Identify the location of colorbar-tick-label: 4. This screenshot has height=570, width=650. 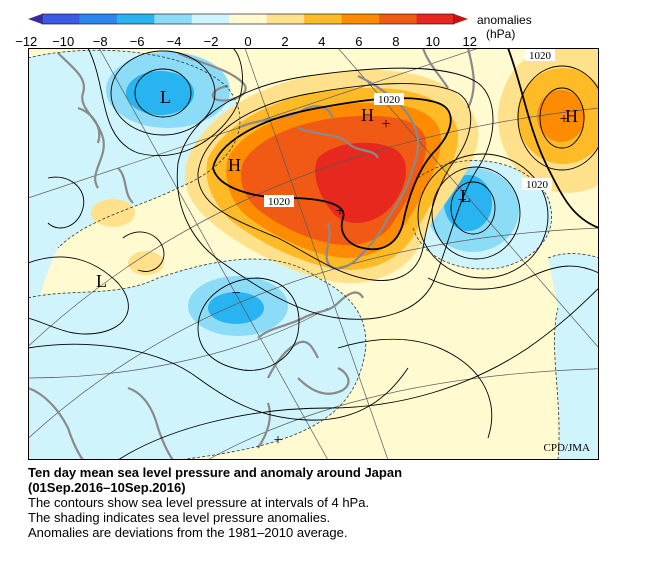
(321, 41).